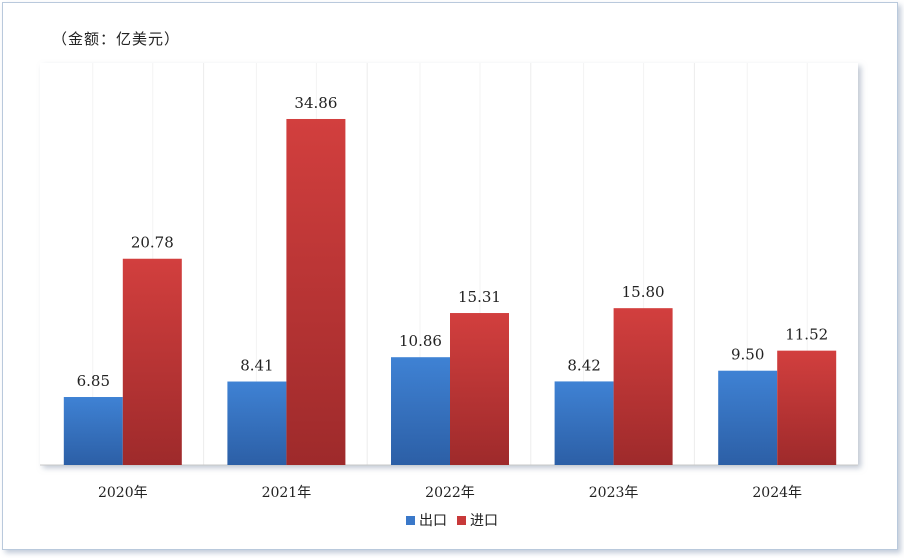 This screenshot has height=558, width=904. What do you see at coordinates (479, 297) in the screenshot?
I see `import-data-label: 15.31` at bounding box center [479, 297].